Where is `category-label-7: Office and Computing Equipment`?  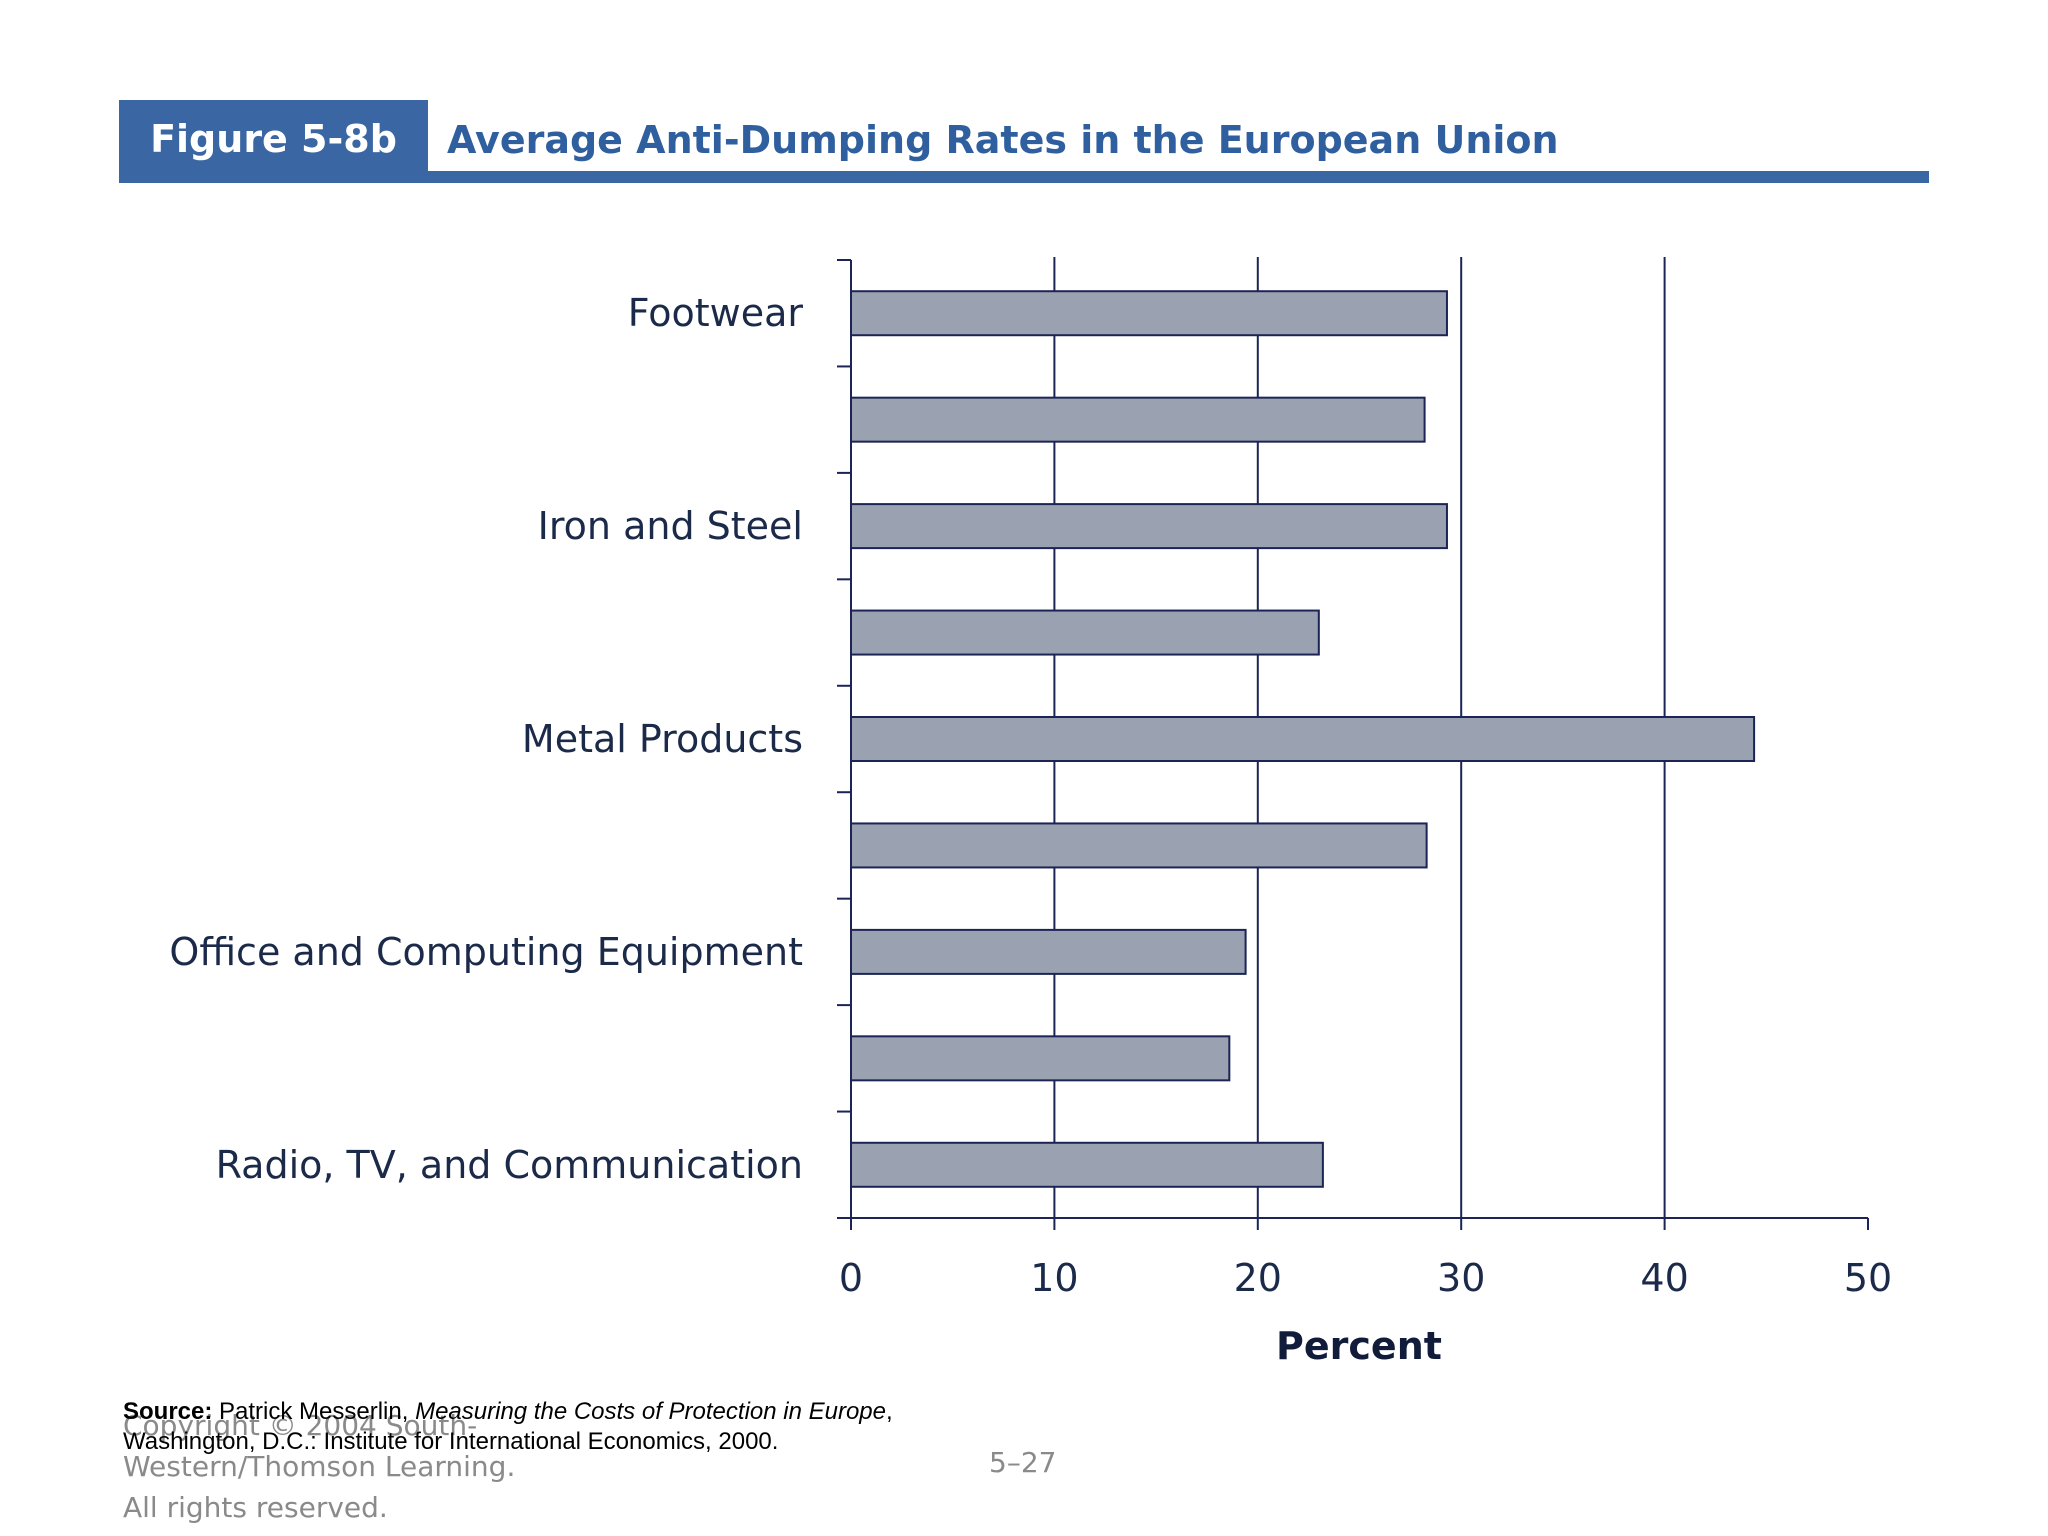 category-label-7: Office and Computing Equipment is located at coordinates (486, 952).